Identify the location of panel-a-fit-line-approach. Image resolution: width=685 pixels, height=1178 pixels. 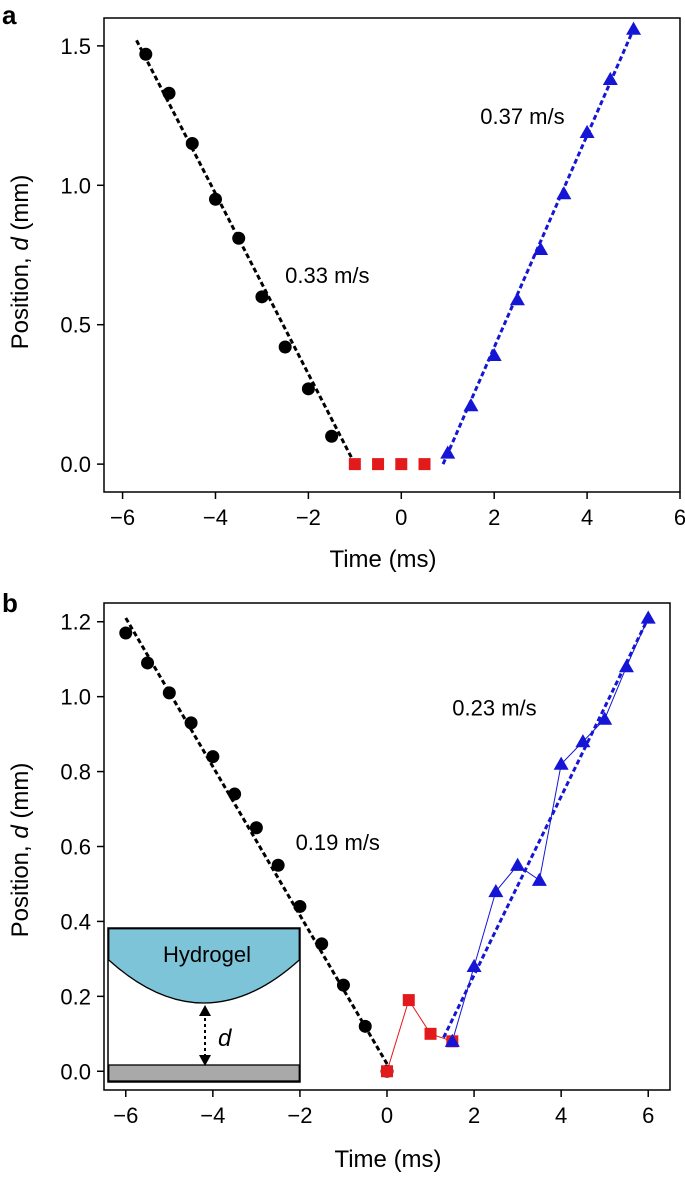
(246, 252).